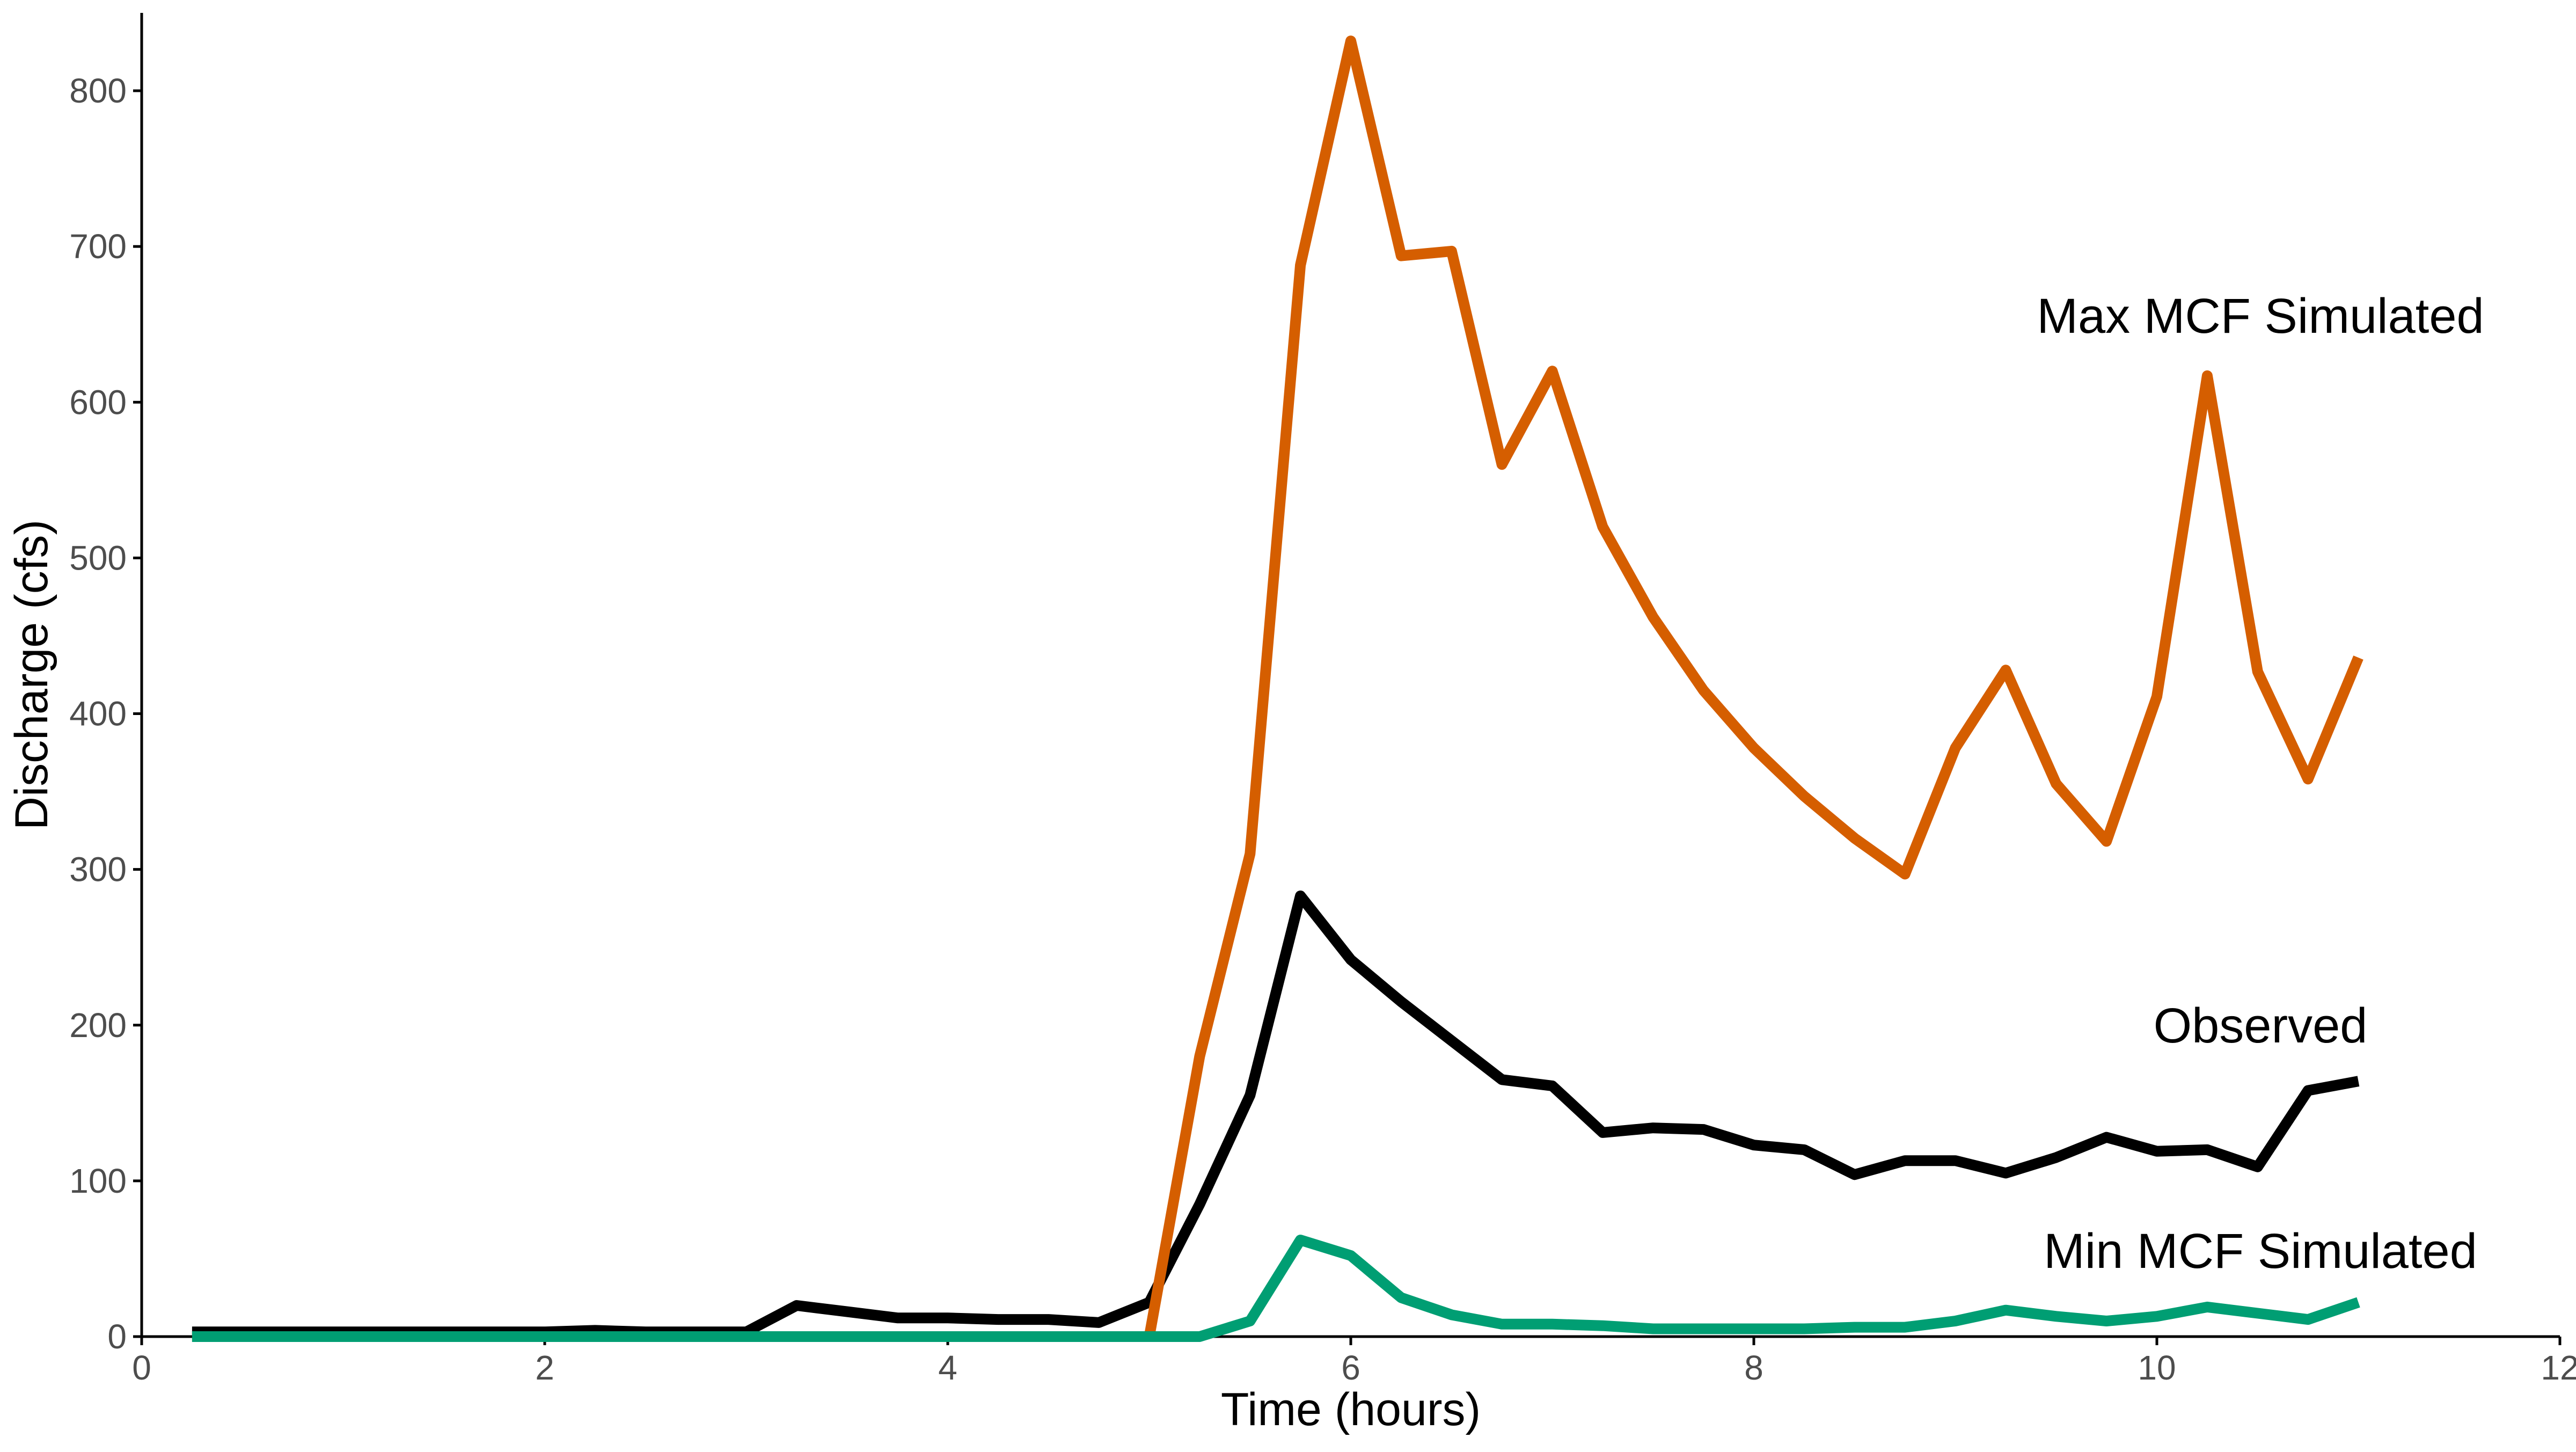 Image resolution: width=2576 pixels, height=1452 pixels. Describe the element at coordinates (1350, 1367) in the screenshot. I see `x-tick-label: 6` at that location.